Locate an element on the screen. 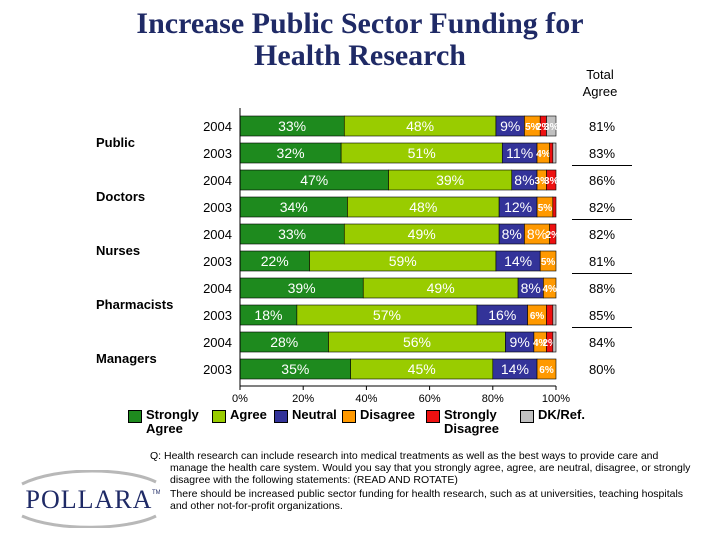  svg-text: TM is located at coordinates (156, 493).